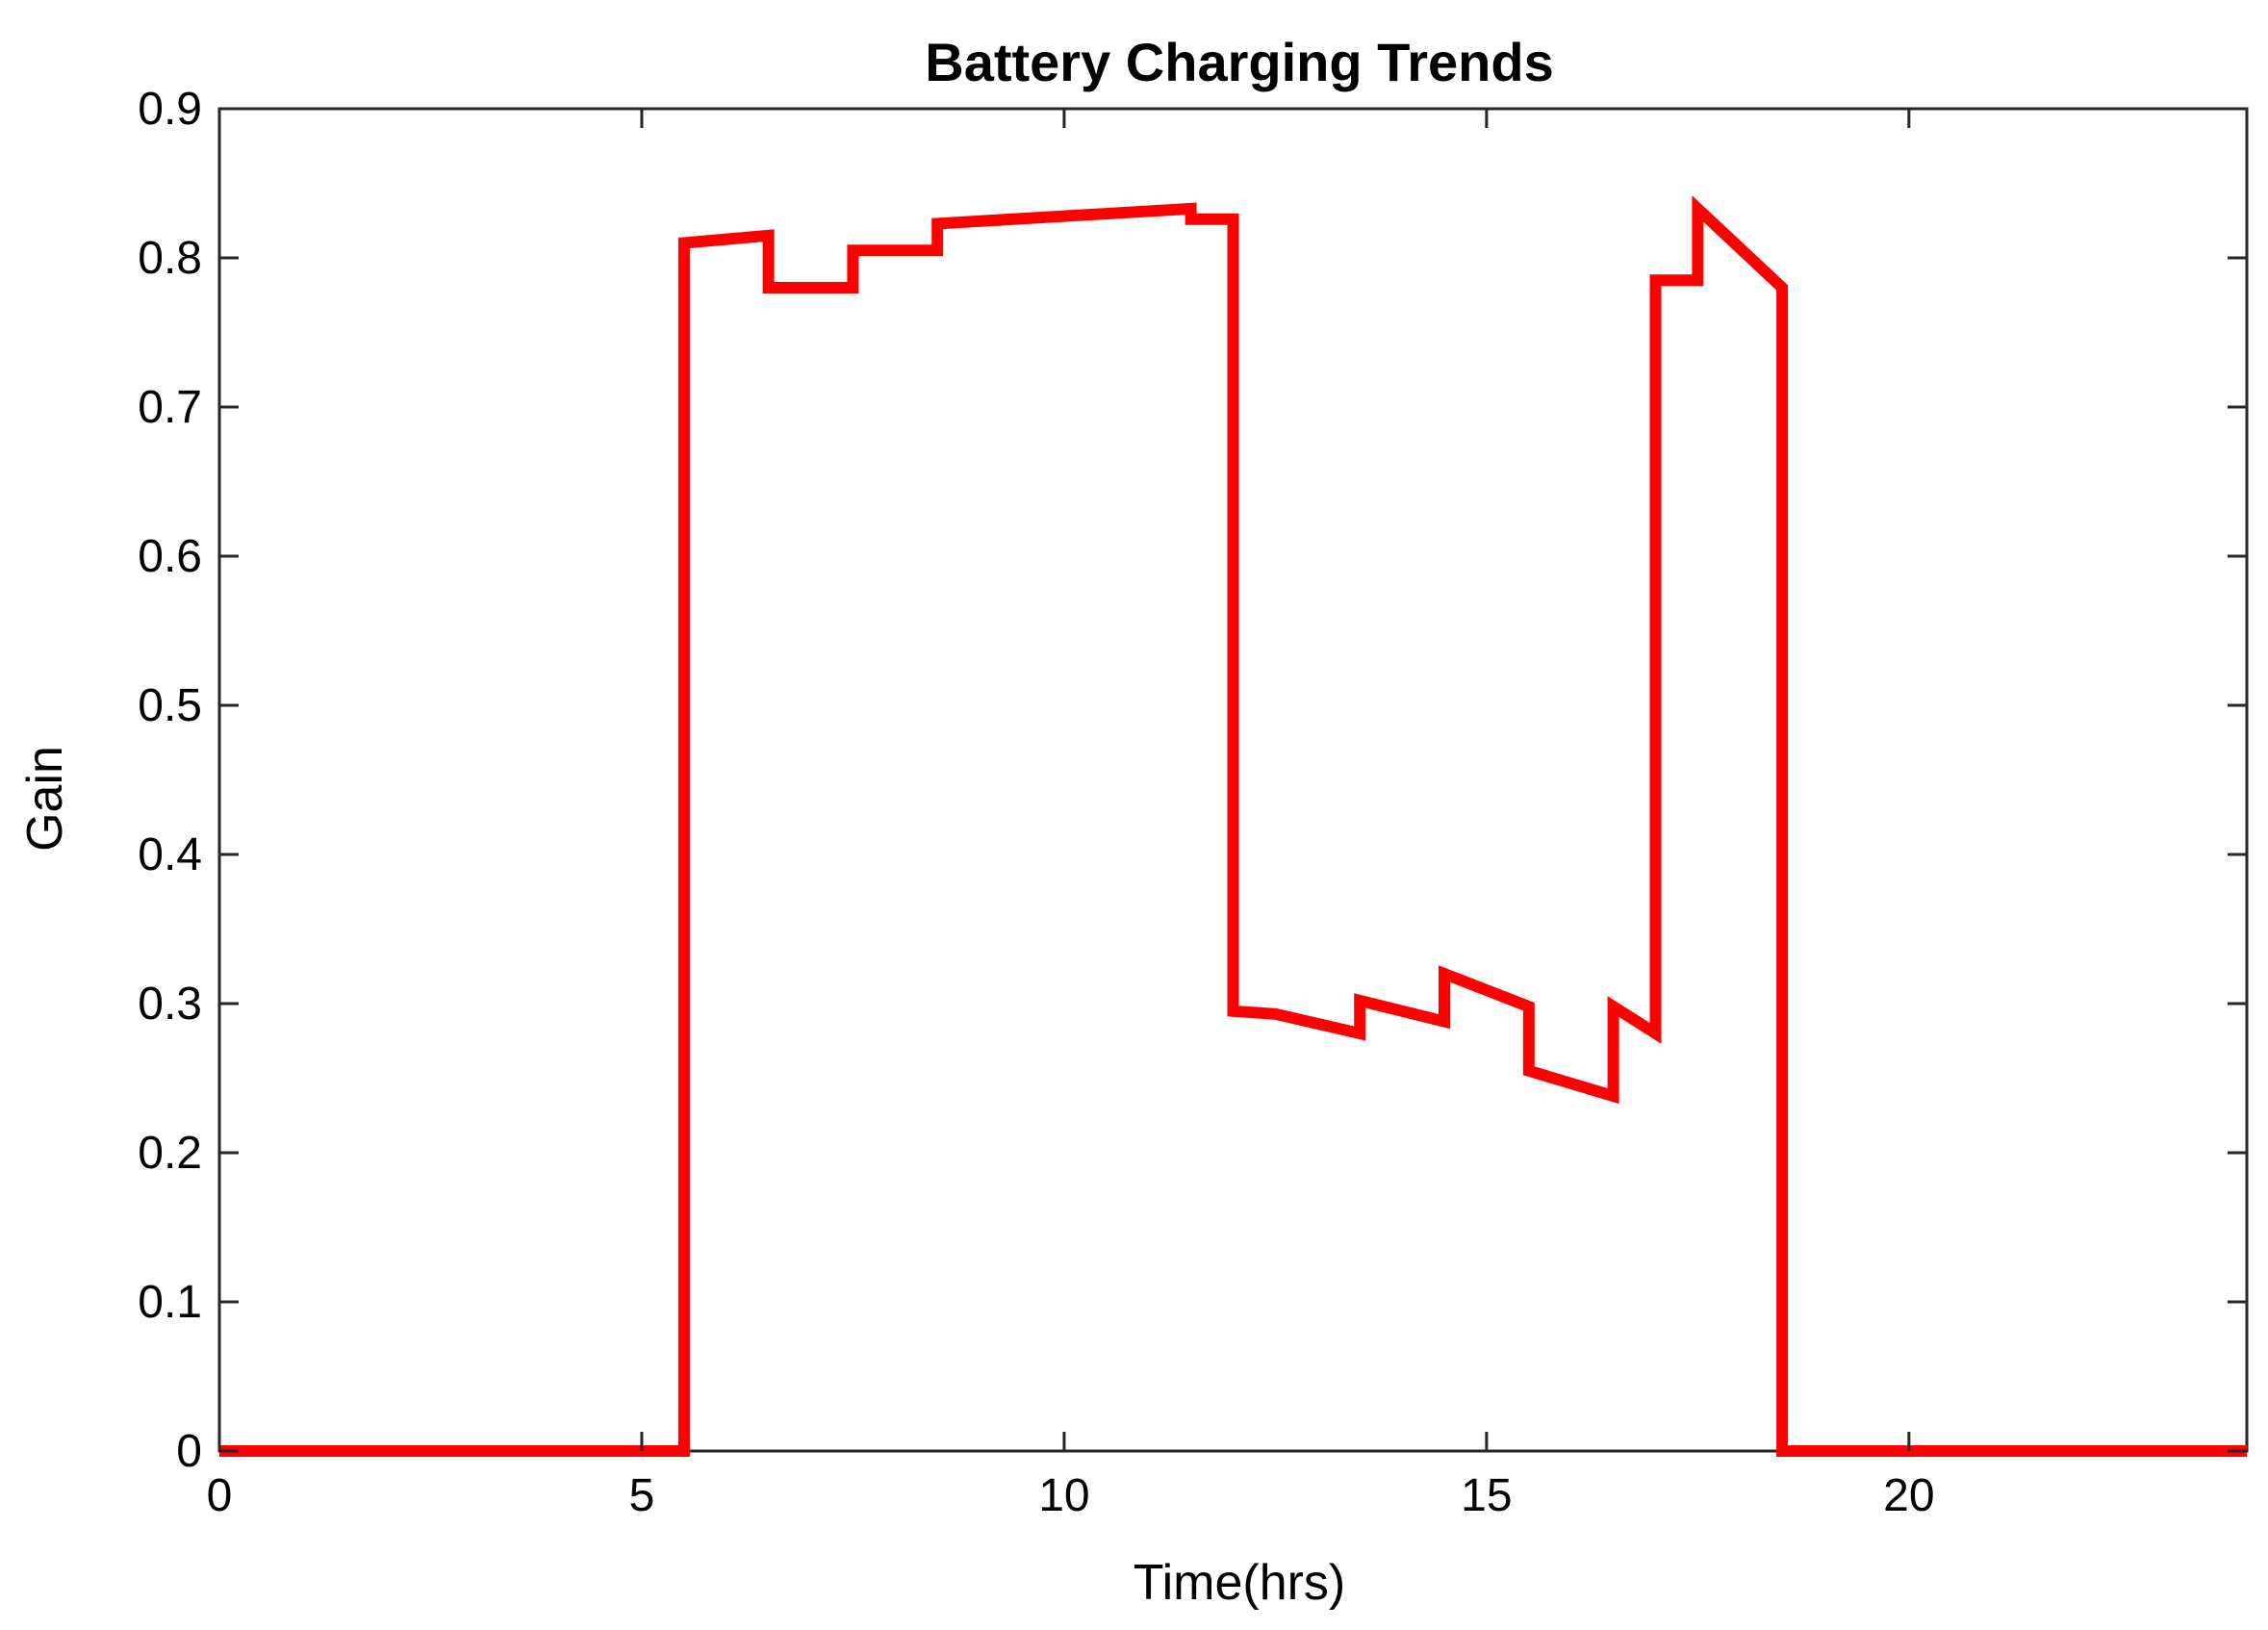  What do you see at coordinates (170, 1004) in the screenshot?
I see `y-tick-label: 0.3` at bounding box center [170, 1004].